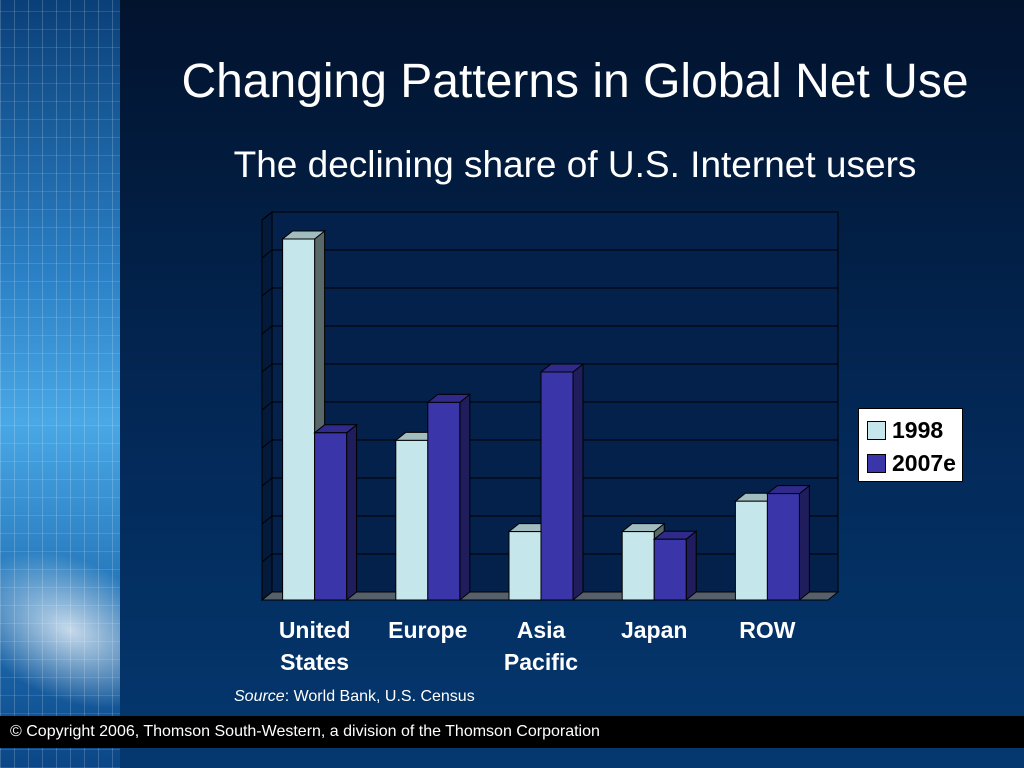 This screenshot has height=768, width=1024. I want to click on category-label-line: Asia, so click(541, 630).